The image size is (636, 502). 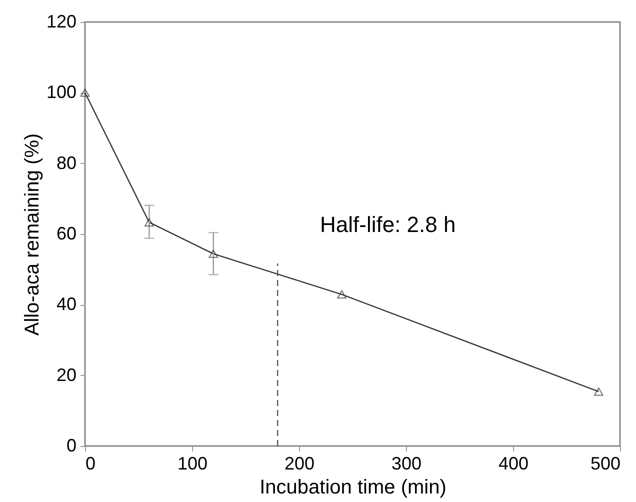 What do you see at coordinates (66, 234) in the screenshot?
I see `y-tick-label: 60` at bounding box center [66, 234].